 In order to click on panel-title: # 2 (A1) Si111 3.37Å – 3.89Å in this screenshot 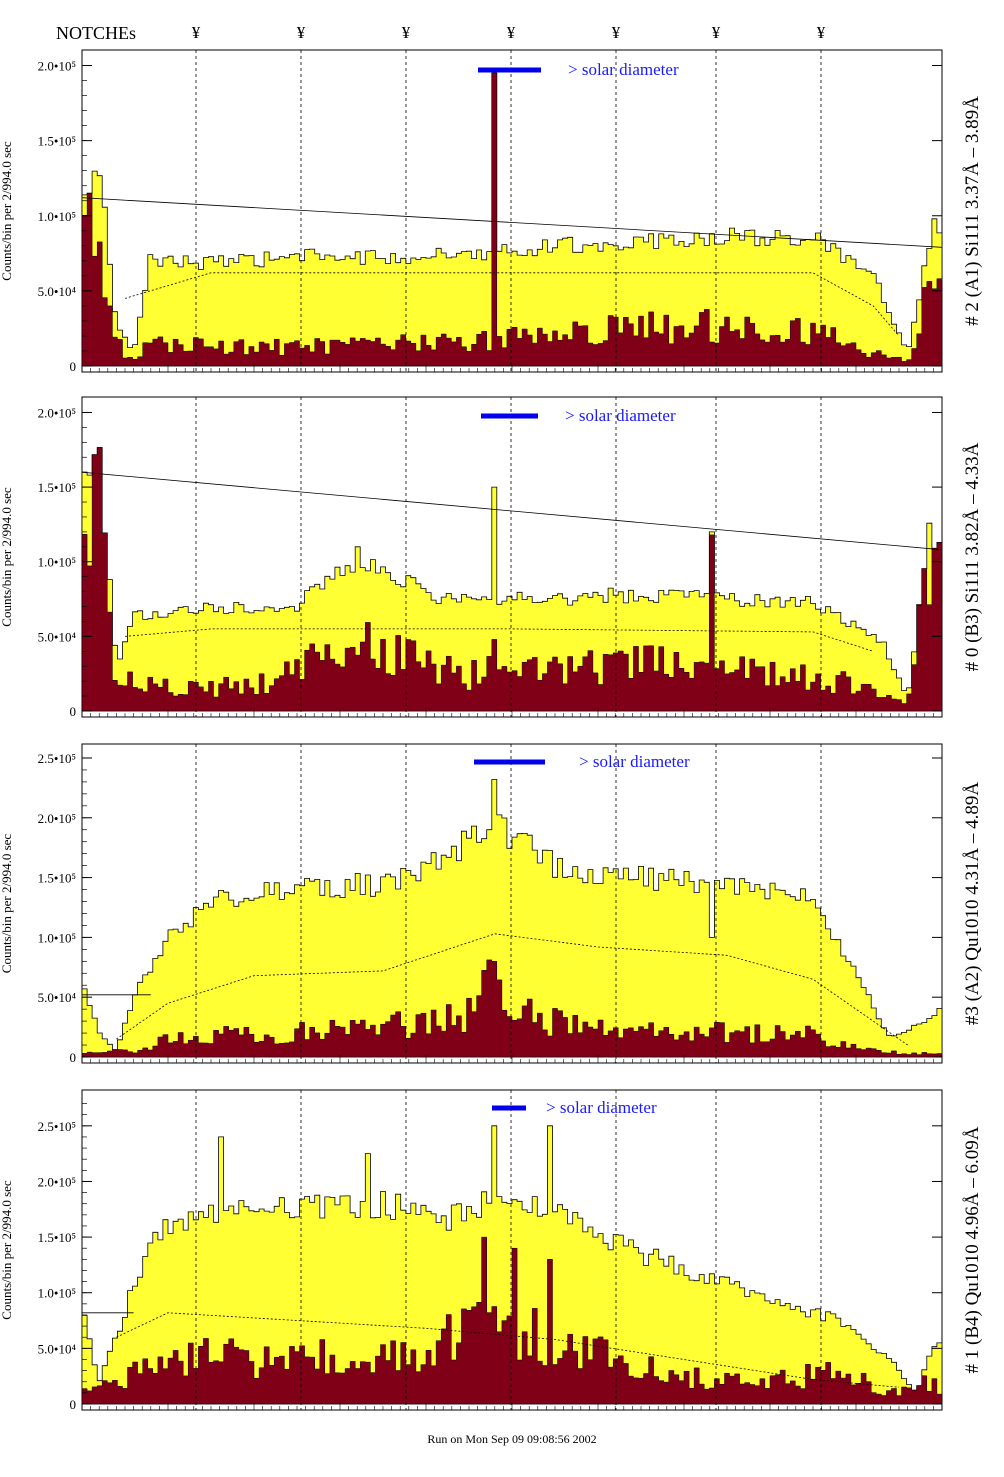, I will do `click(972, 211)`.